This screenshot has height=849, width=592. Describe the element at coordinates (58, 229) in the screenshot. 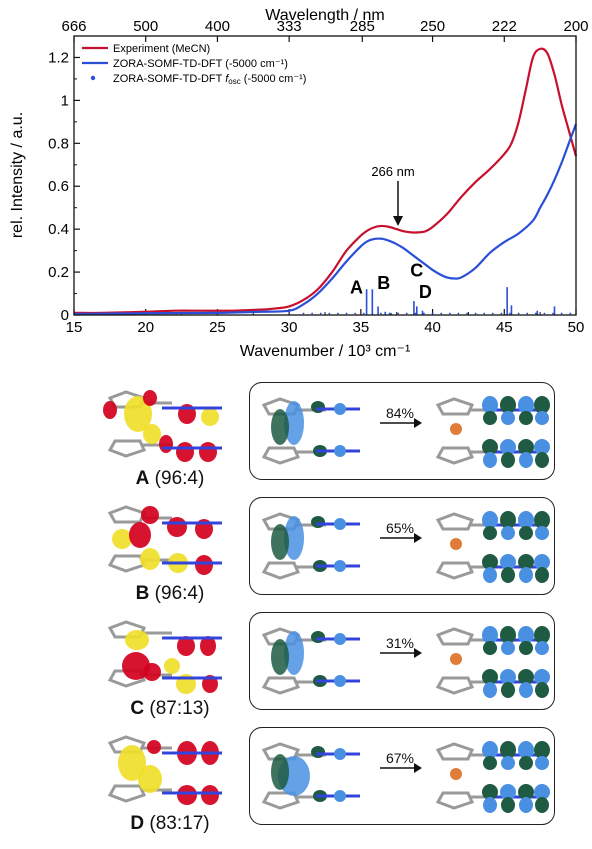

I see `y-tick-label-2: 0.4` at that location.